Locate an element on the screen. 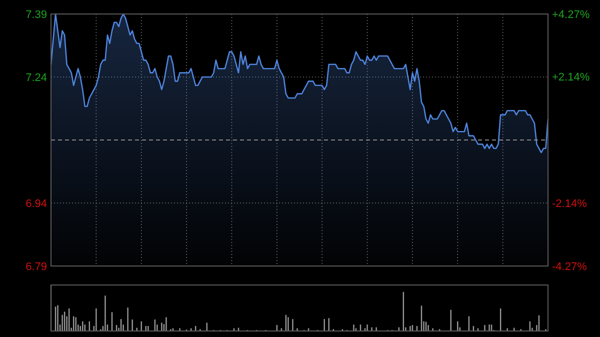 The width and height of the screenshot is (600, 337). y-tick-label: 7.39 is located at coordinates (36, 14).